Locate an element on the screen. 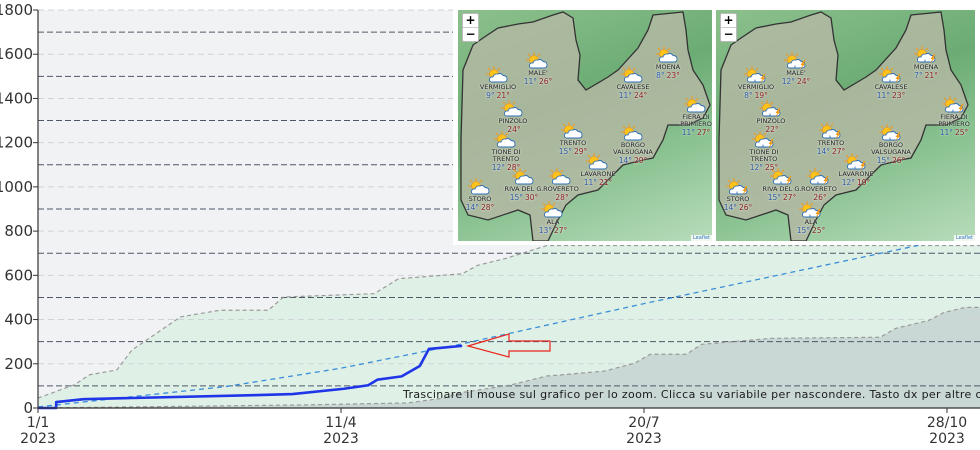 Image resolution: width=980 pixels, height=450 pixels. city-temperatures: 15° 25° is located at coordinates (811, 230).